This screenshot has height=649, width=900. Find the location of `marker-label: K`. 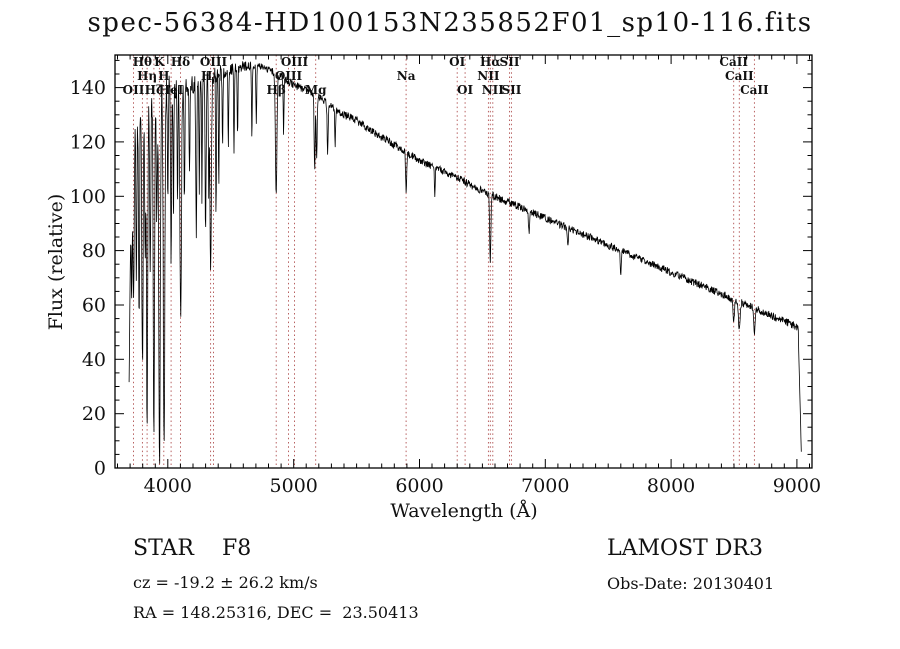

marker-label: K is located at coordinates (159, 62).